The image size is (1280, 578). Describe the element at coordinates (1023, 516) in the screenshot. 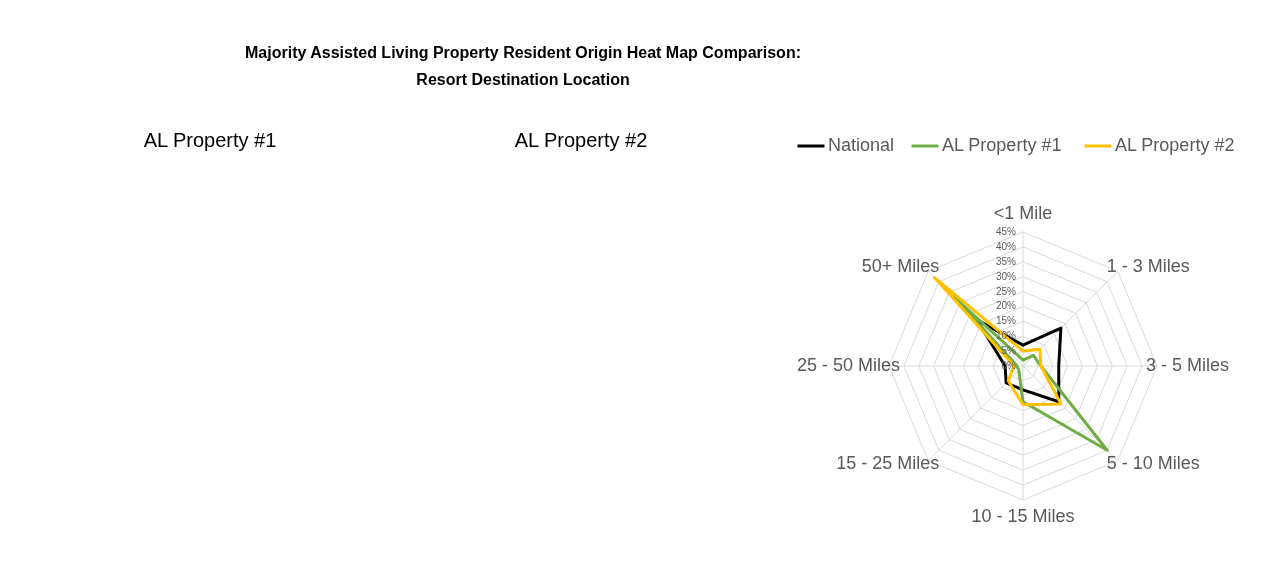

I see `spoke-label: 10 - 15 Miles` at that location.